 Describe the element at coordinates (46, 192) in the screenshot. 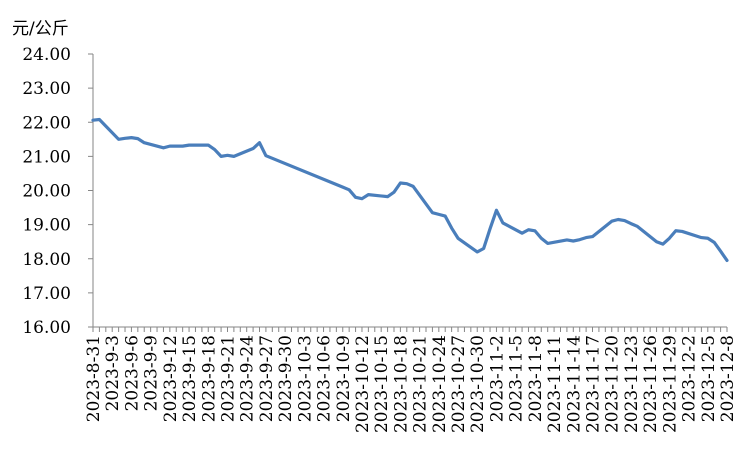

I see `y-tick-label: 20.00` at that location.